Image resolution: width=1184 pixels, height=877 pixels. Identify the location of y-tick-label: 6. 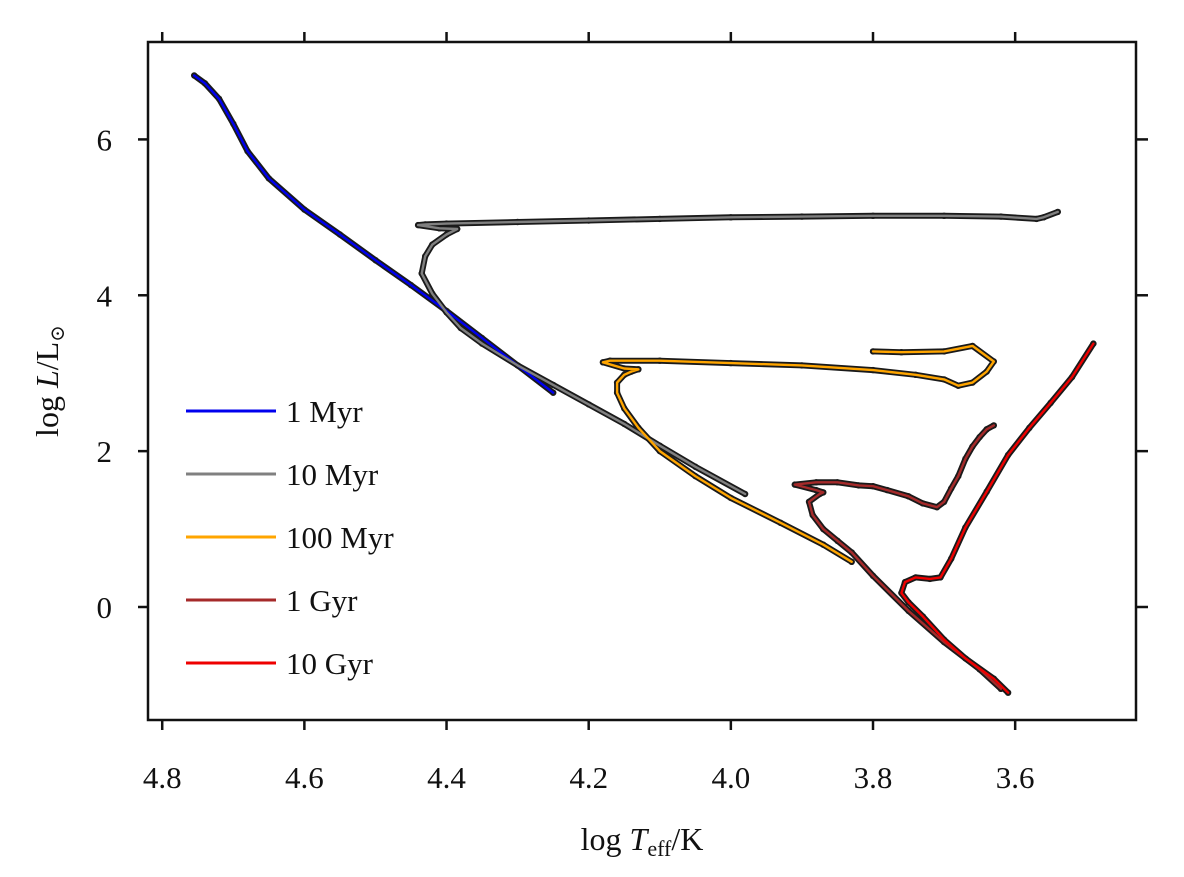
(105, 139).